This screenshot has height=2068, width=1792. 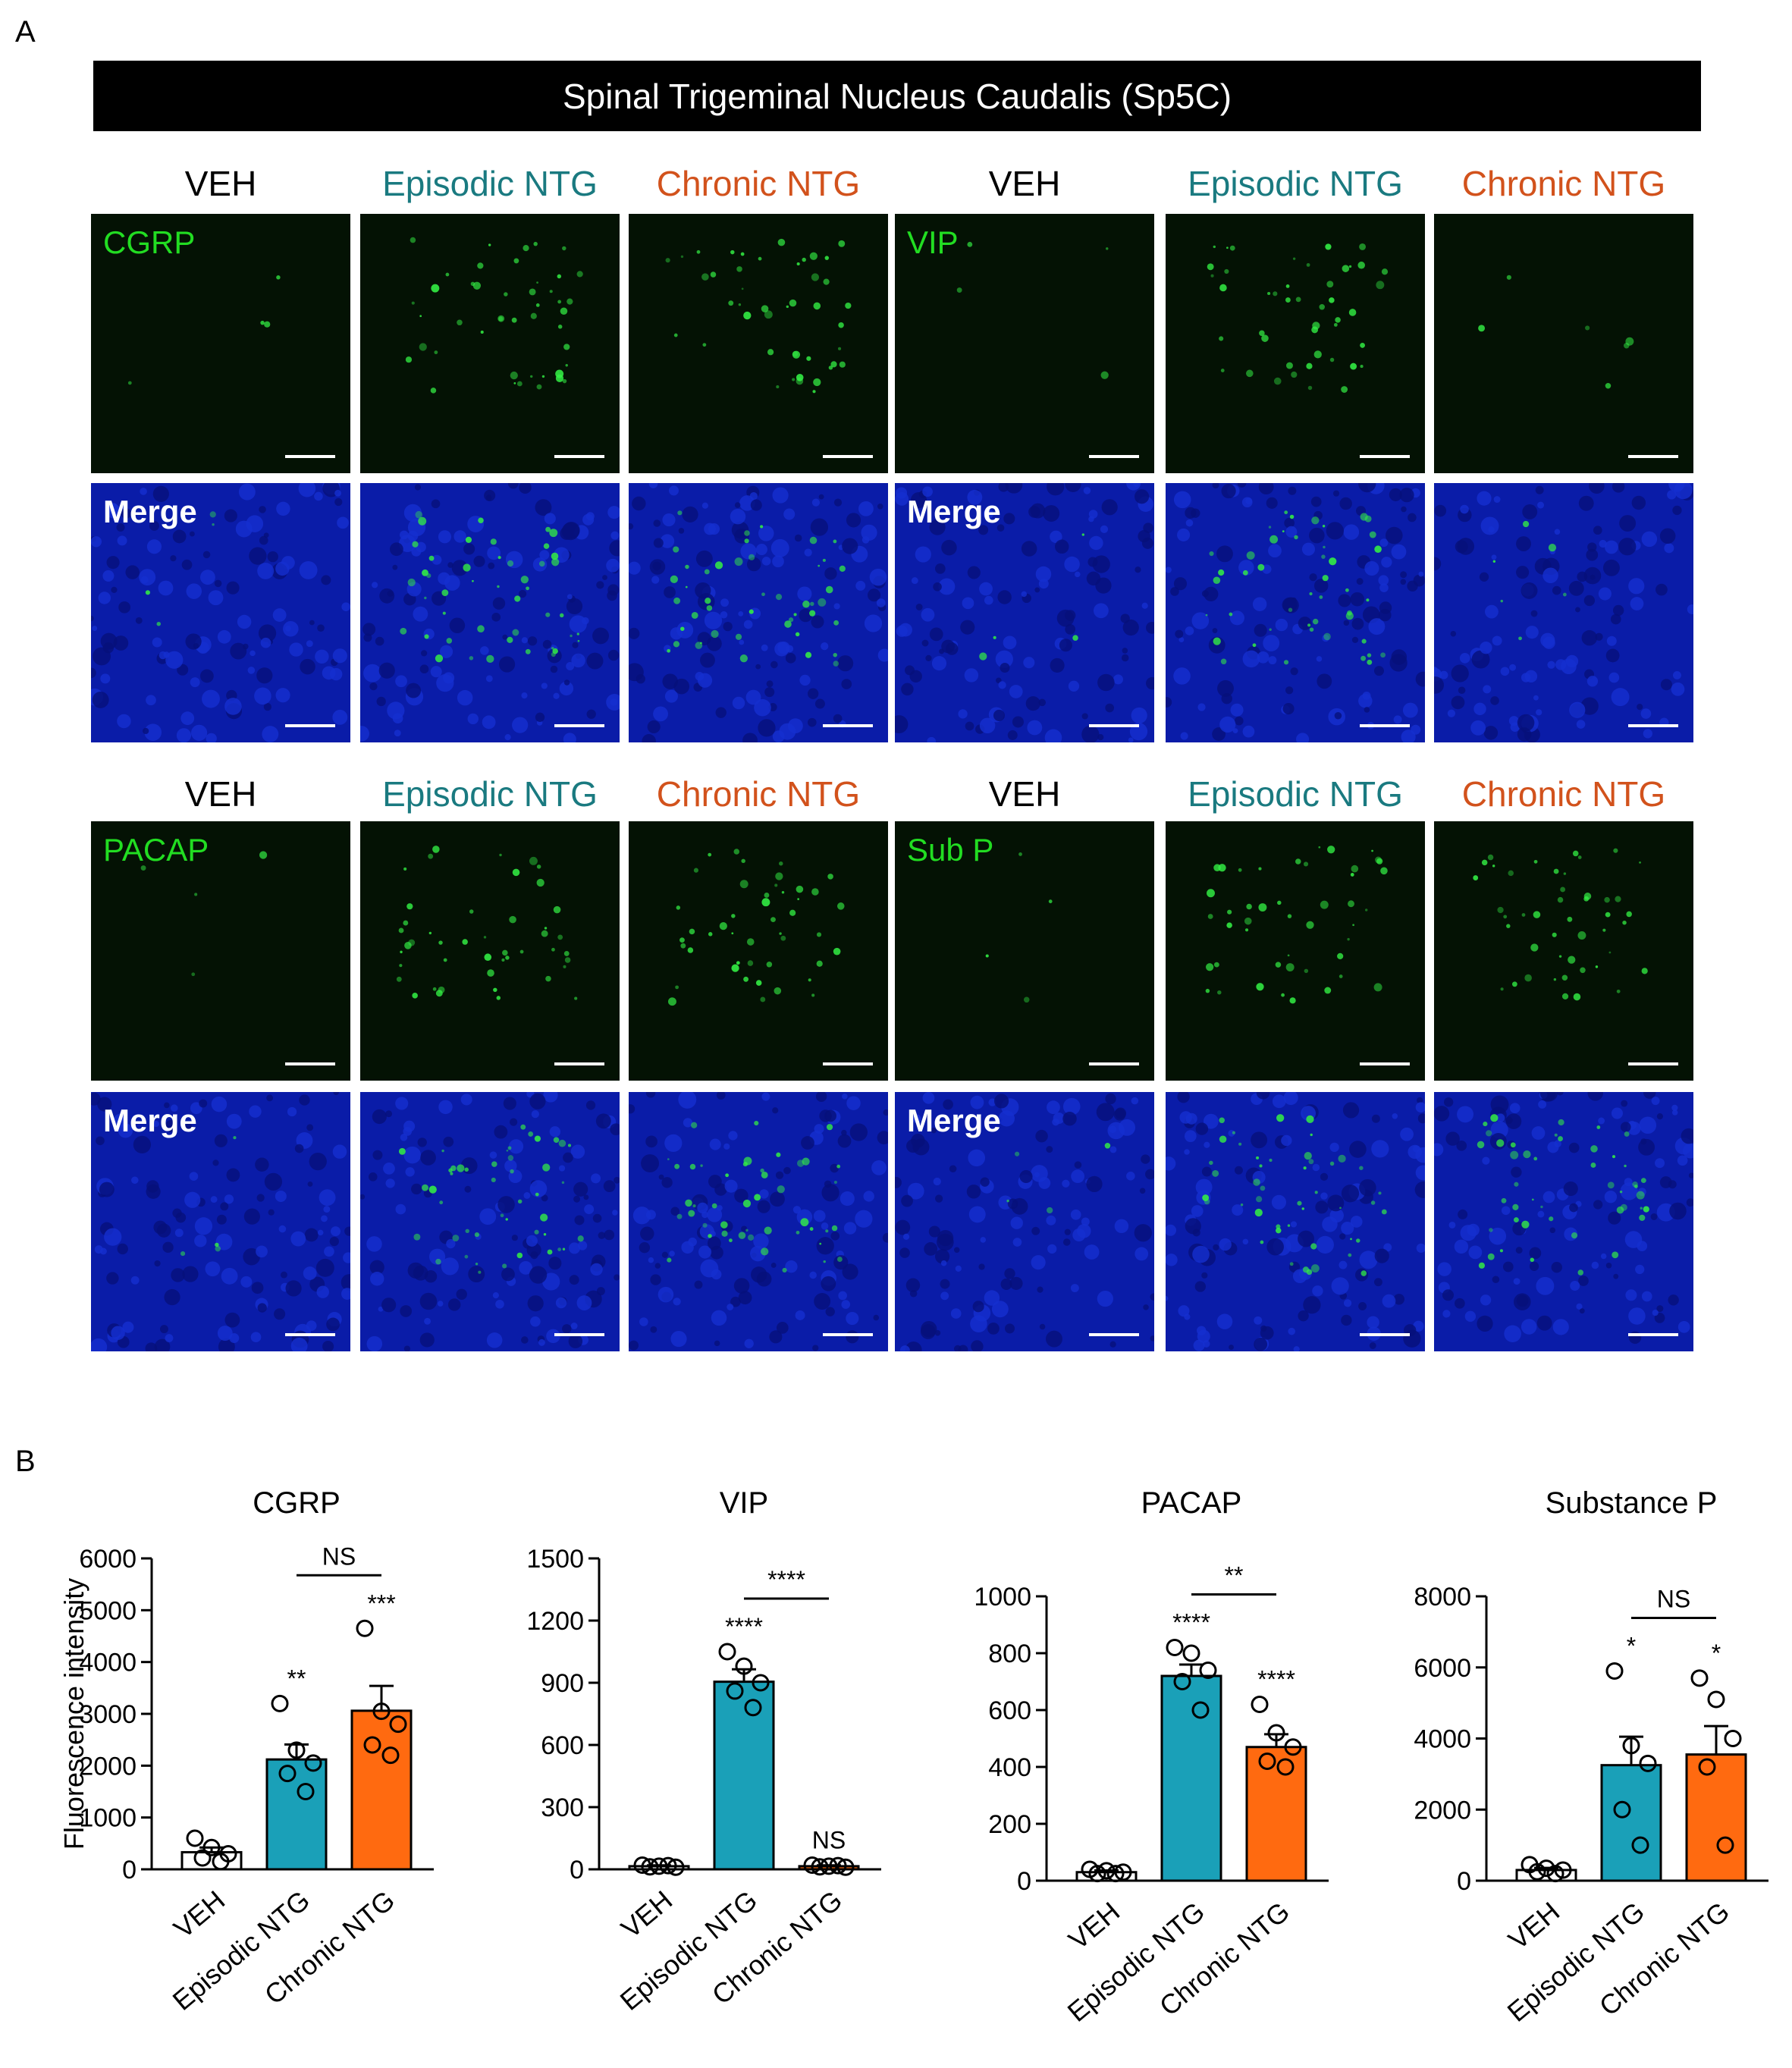 I want to click on y-tick-label: 900, so click(x=562, y=1683).